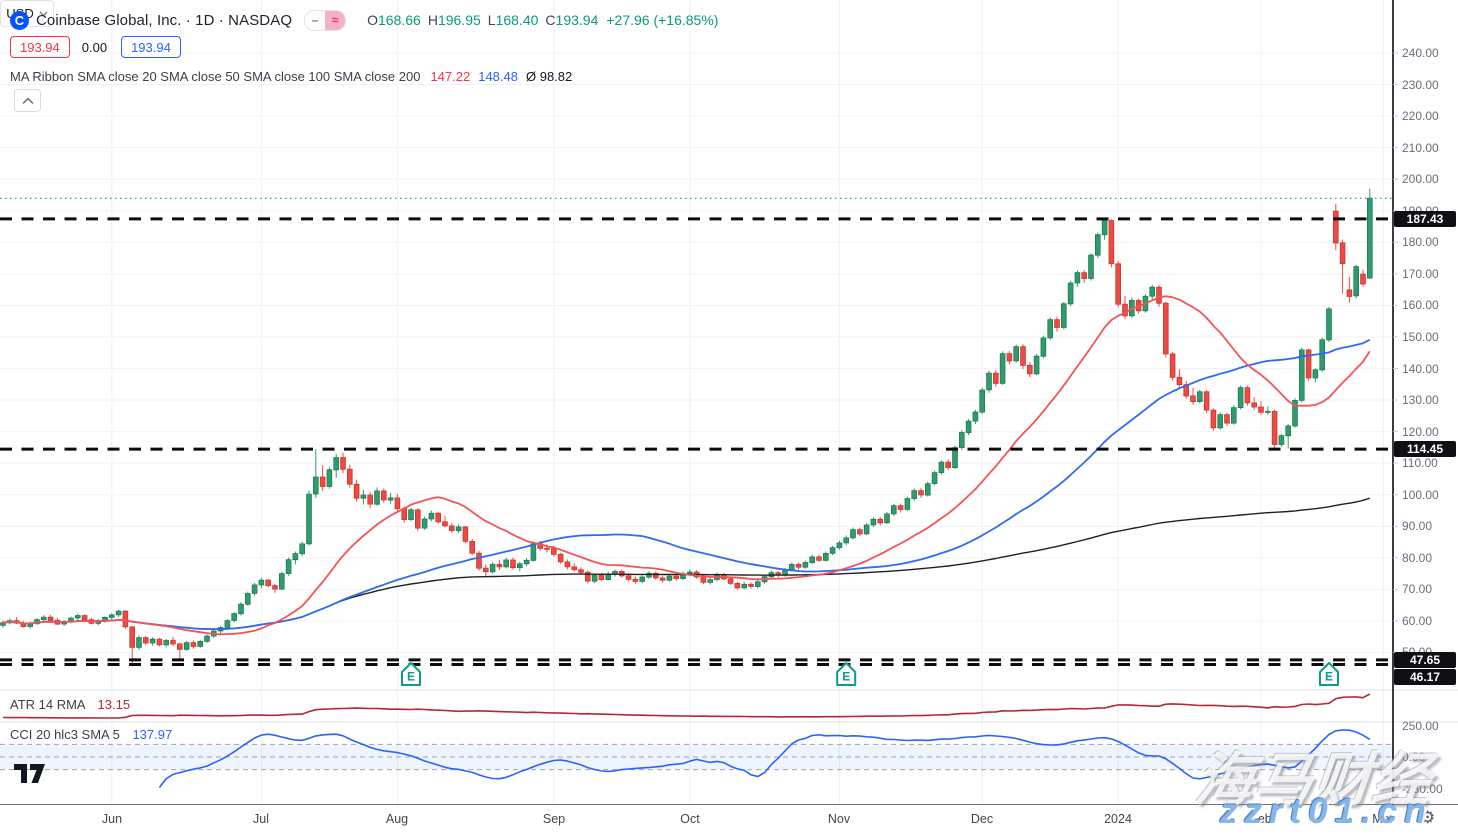  I want to click on time-axis-month-label: Mar, so click(1383, 819).